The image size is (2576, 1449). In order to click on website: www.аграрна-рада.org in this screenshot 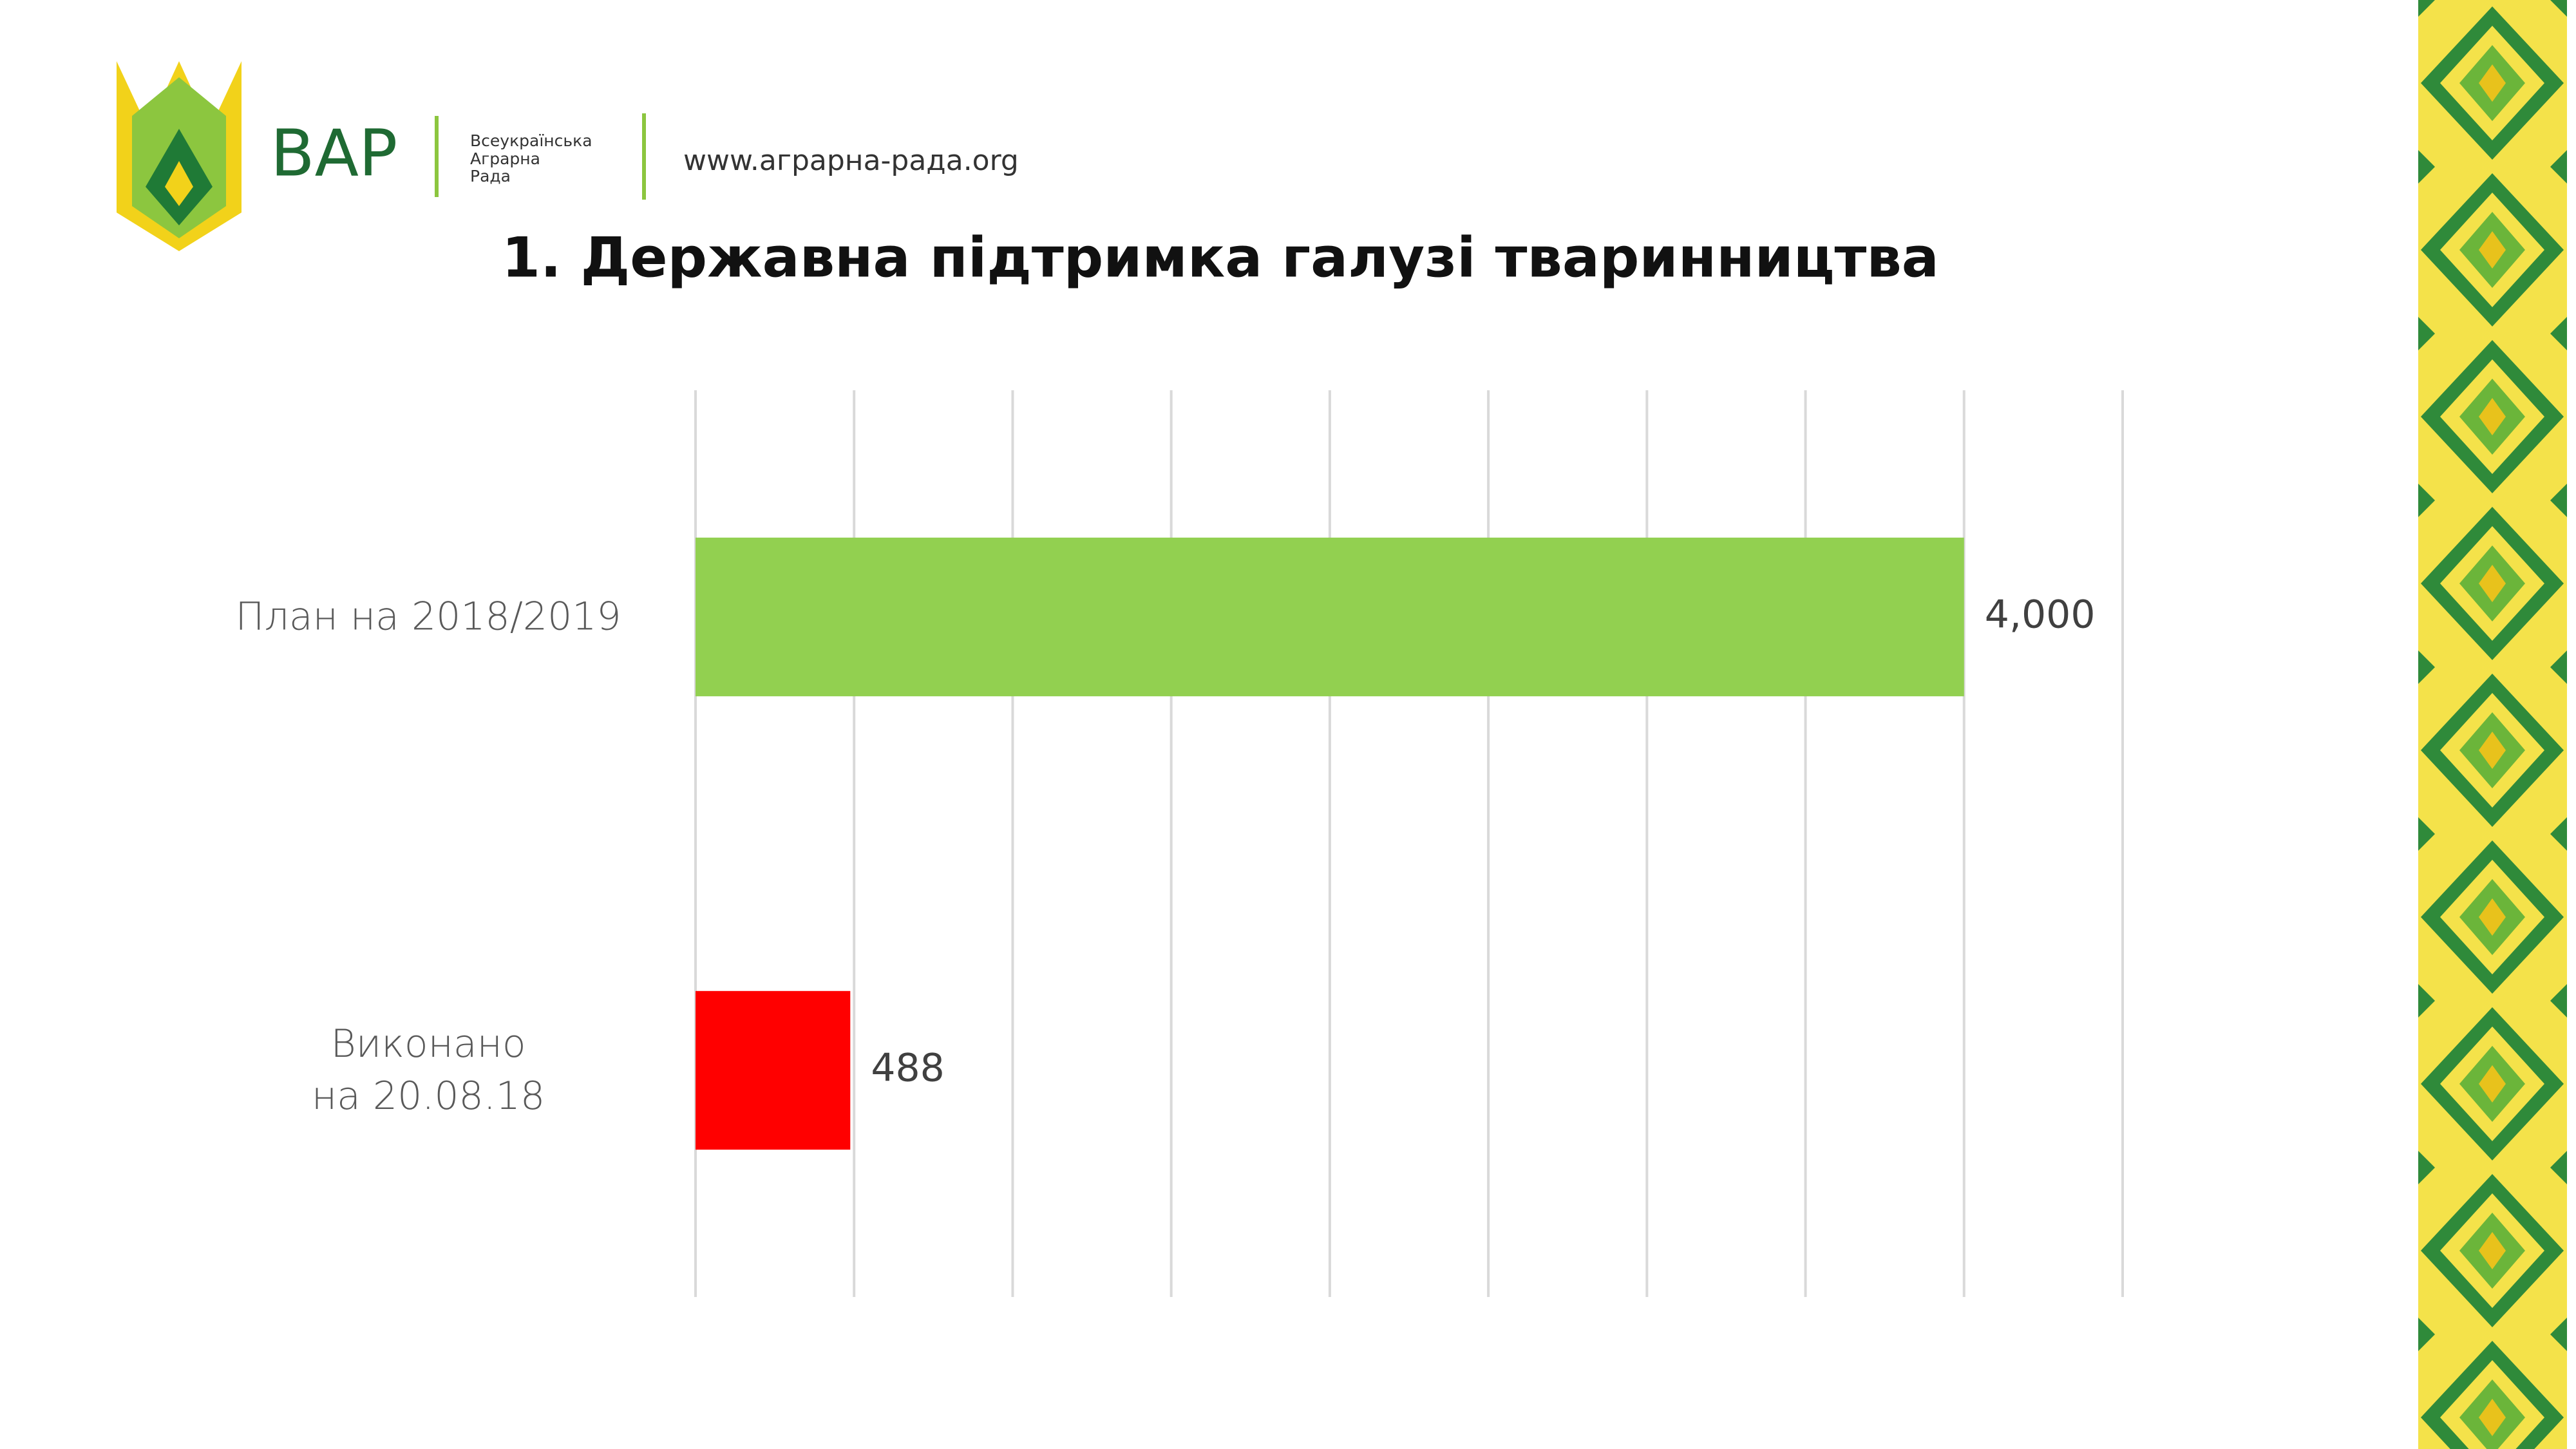, I will do `click(851, 160)`.